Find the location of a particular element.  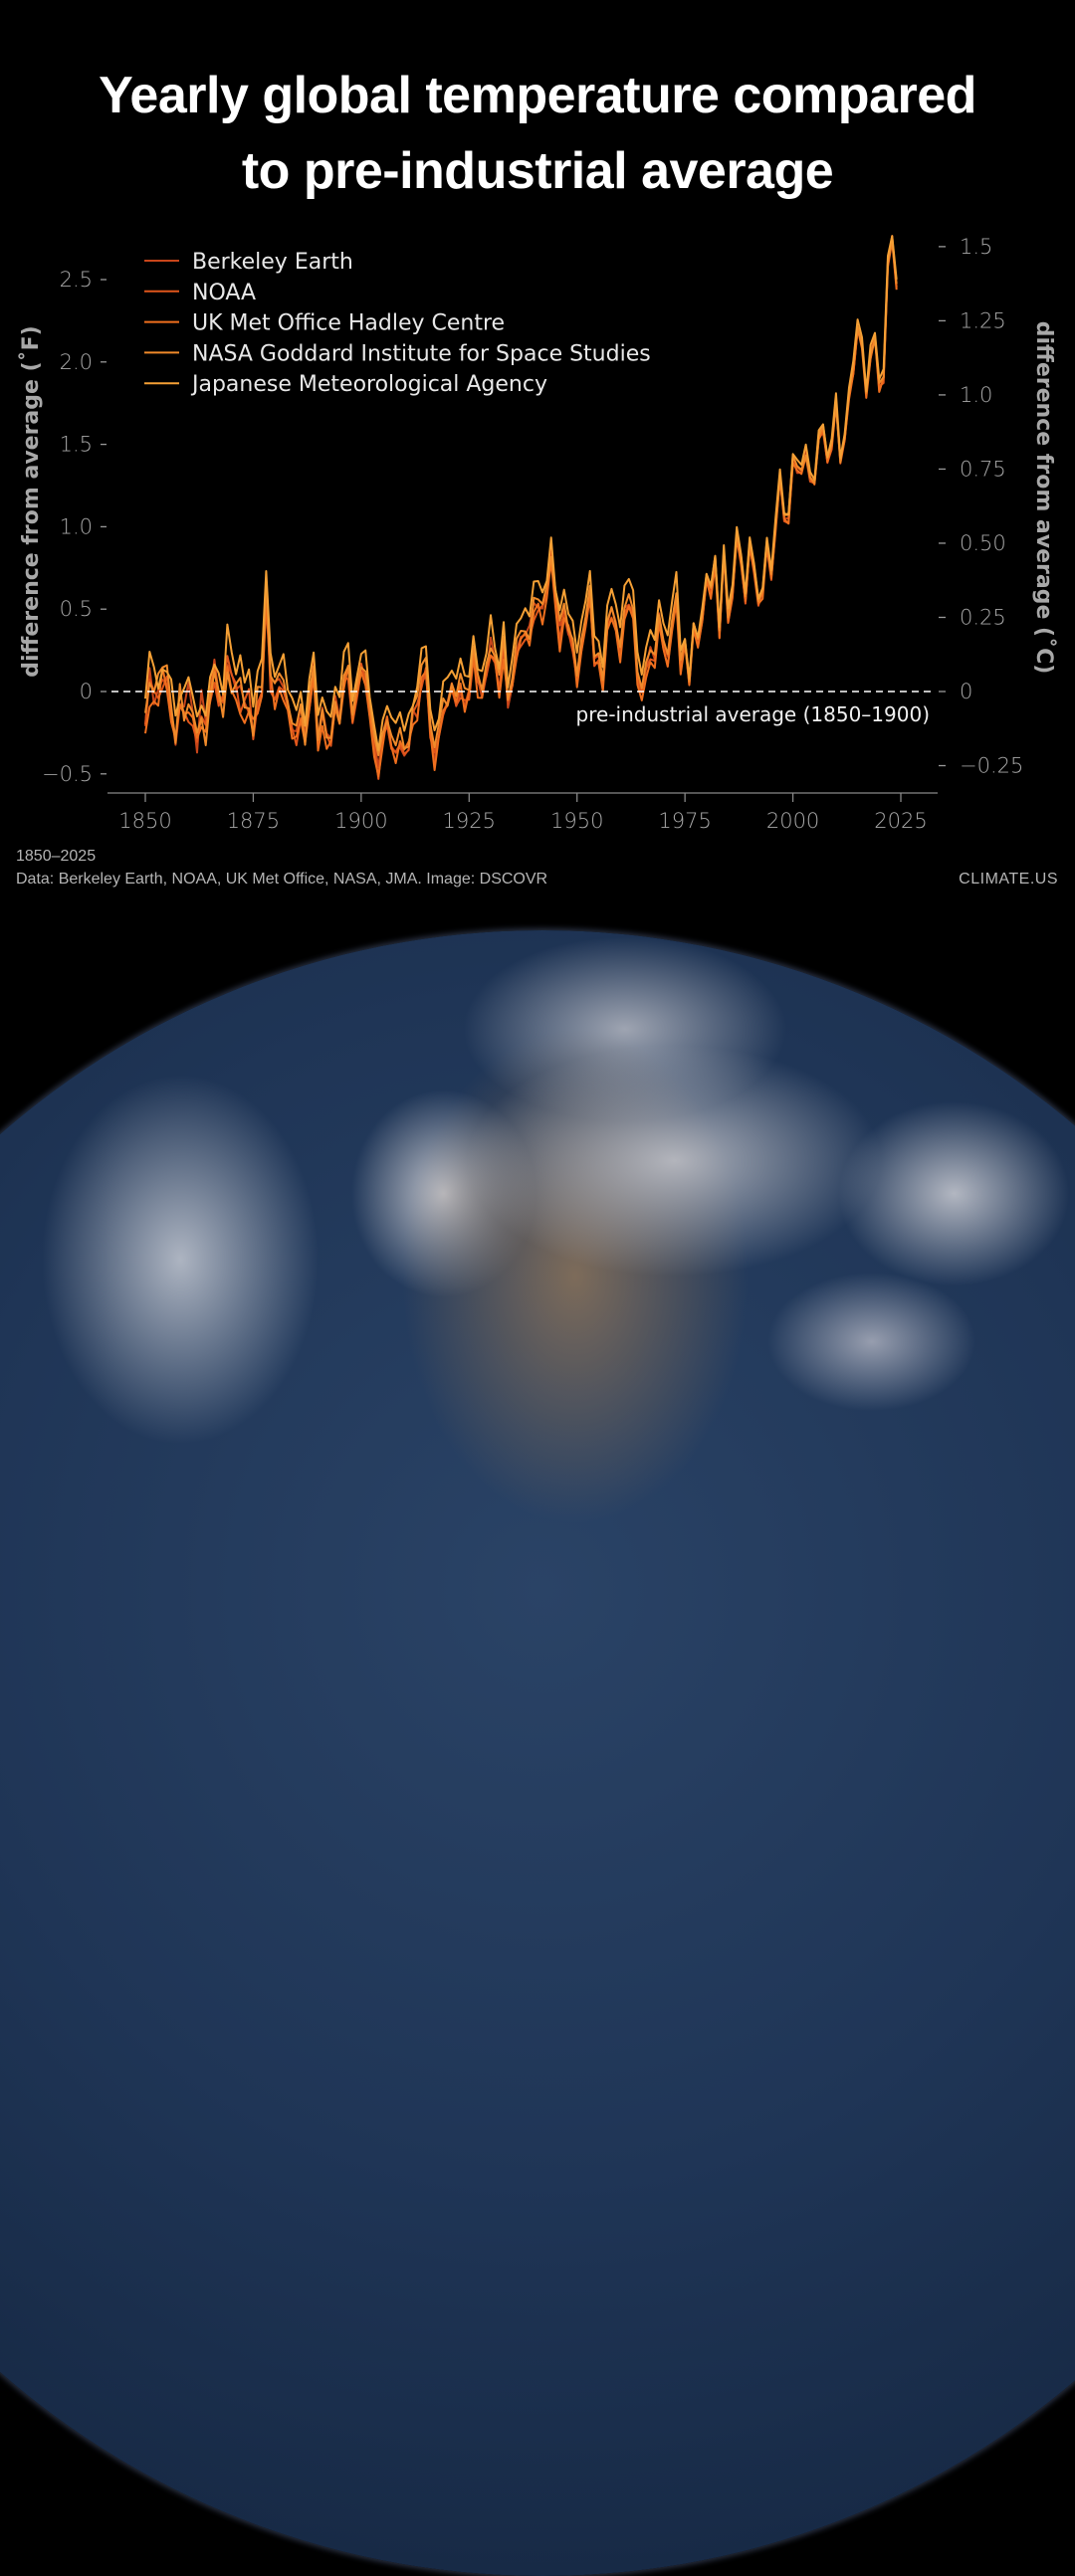

pre-industrial-label: pre-industrial average (1850–1900) is located at coordinates (753, 714).